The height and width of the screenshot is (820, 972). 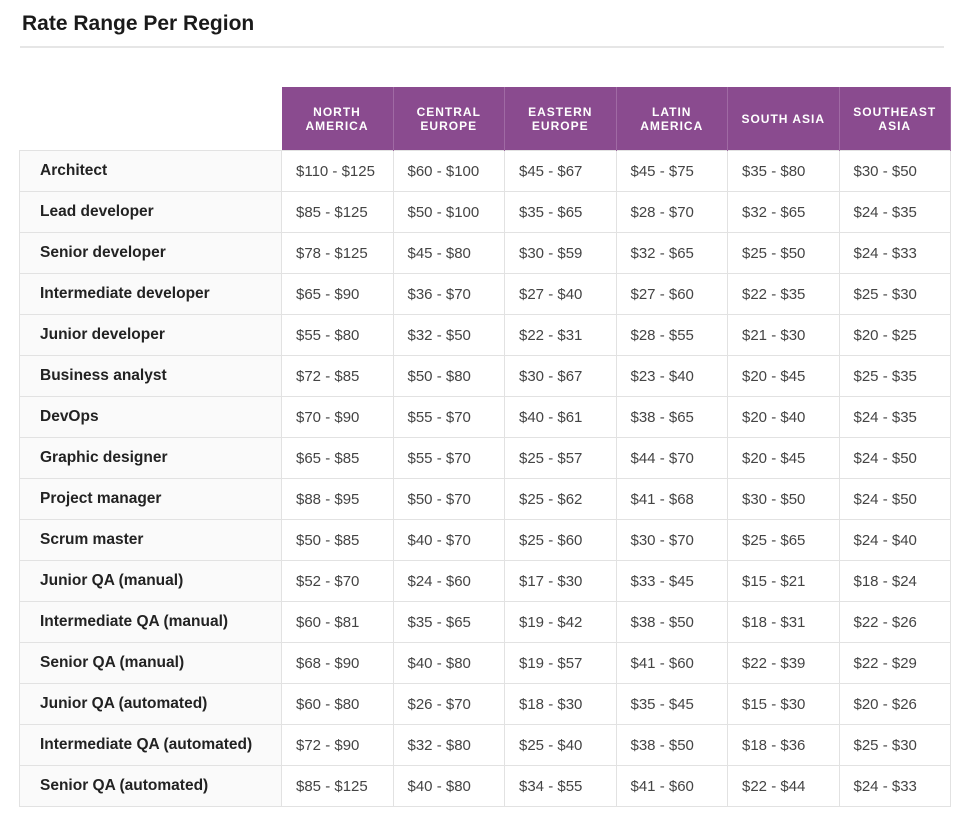 I want to click on column-header: EASTERN EUROPE, so click(x=560, y=119).